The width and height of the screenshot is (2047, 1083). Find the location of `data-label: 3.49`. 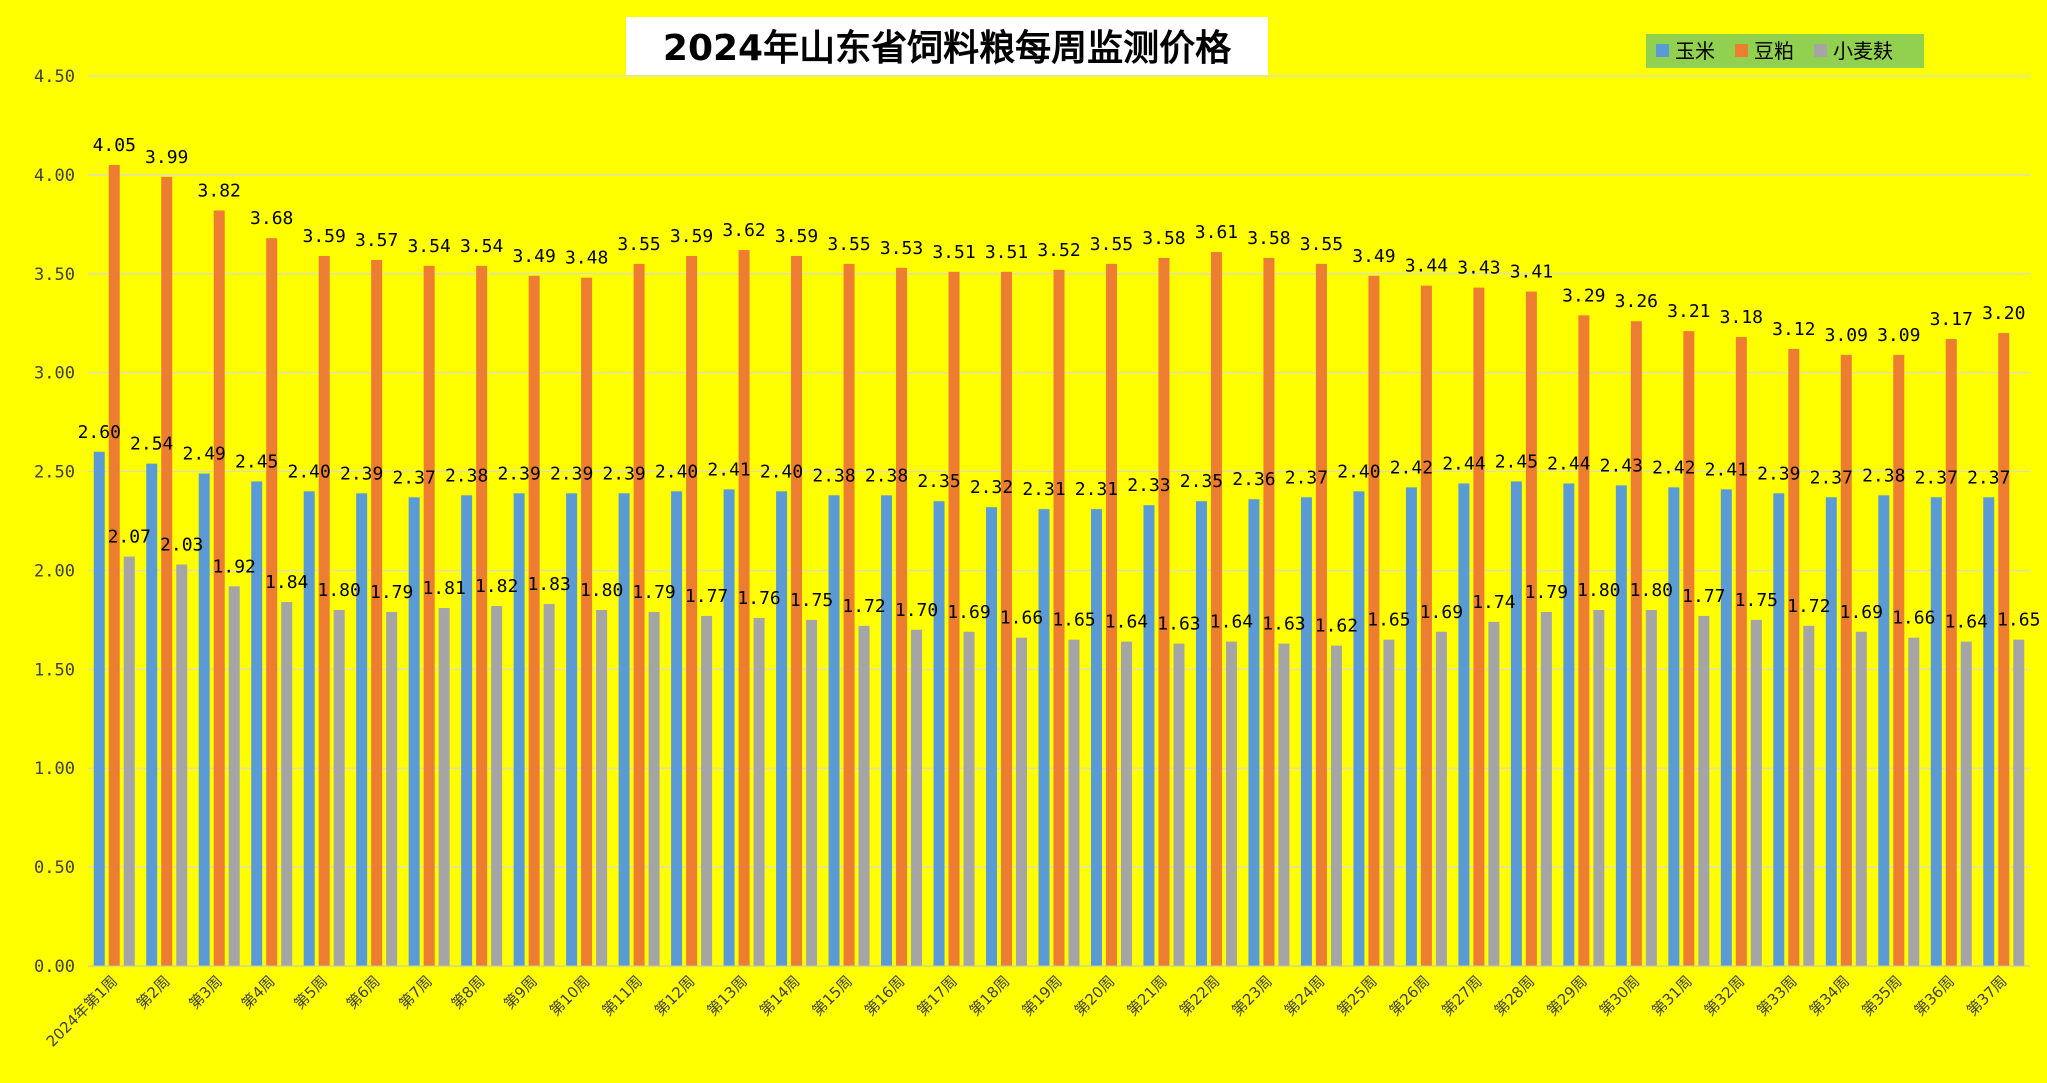

data-label: 3.49 is located at coordinates (533, 256).